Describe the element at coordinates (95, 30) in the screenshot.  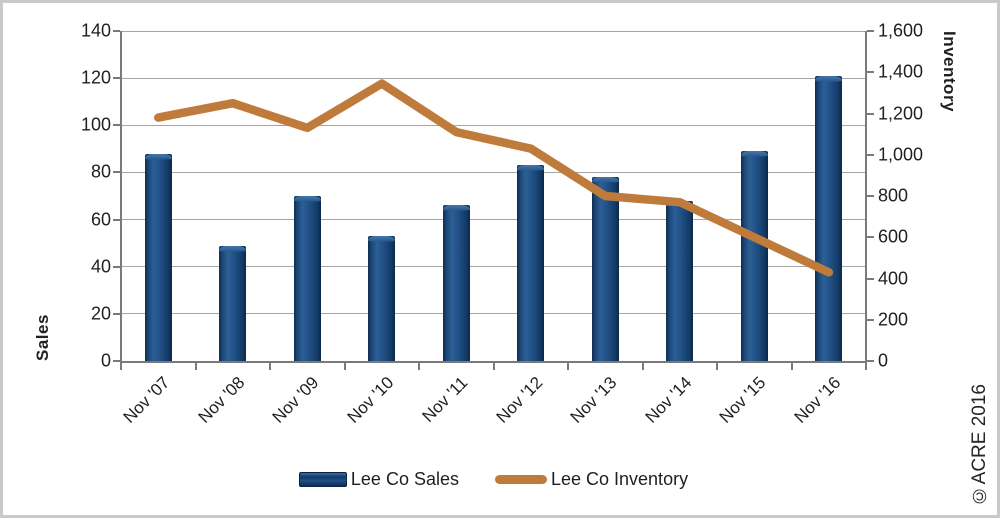
I see `left-axis-tick-label: 140` at that location.